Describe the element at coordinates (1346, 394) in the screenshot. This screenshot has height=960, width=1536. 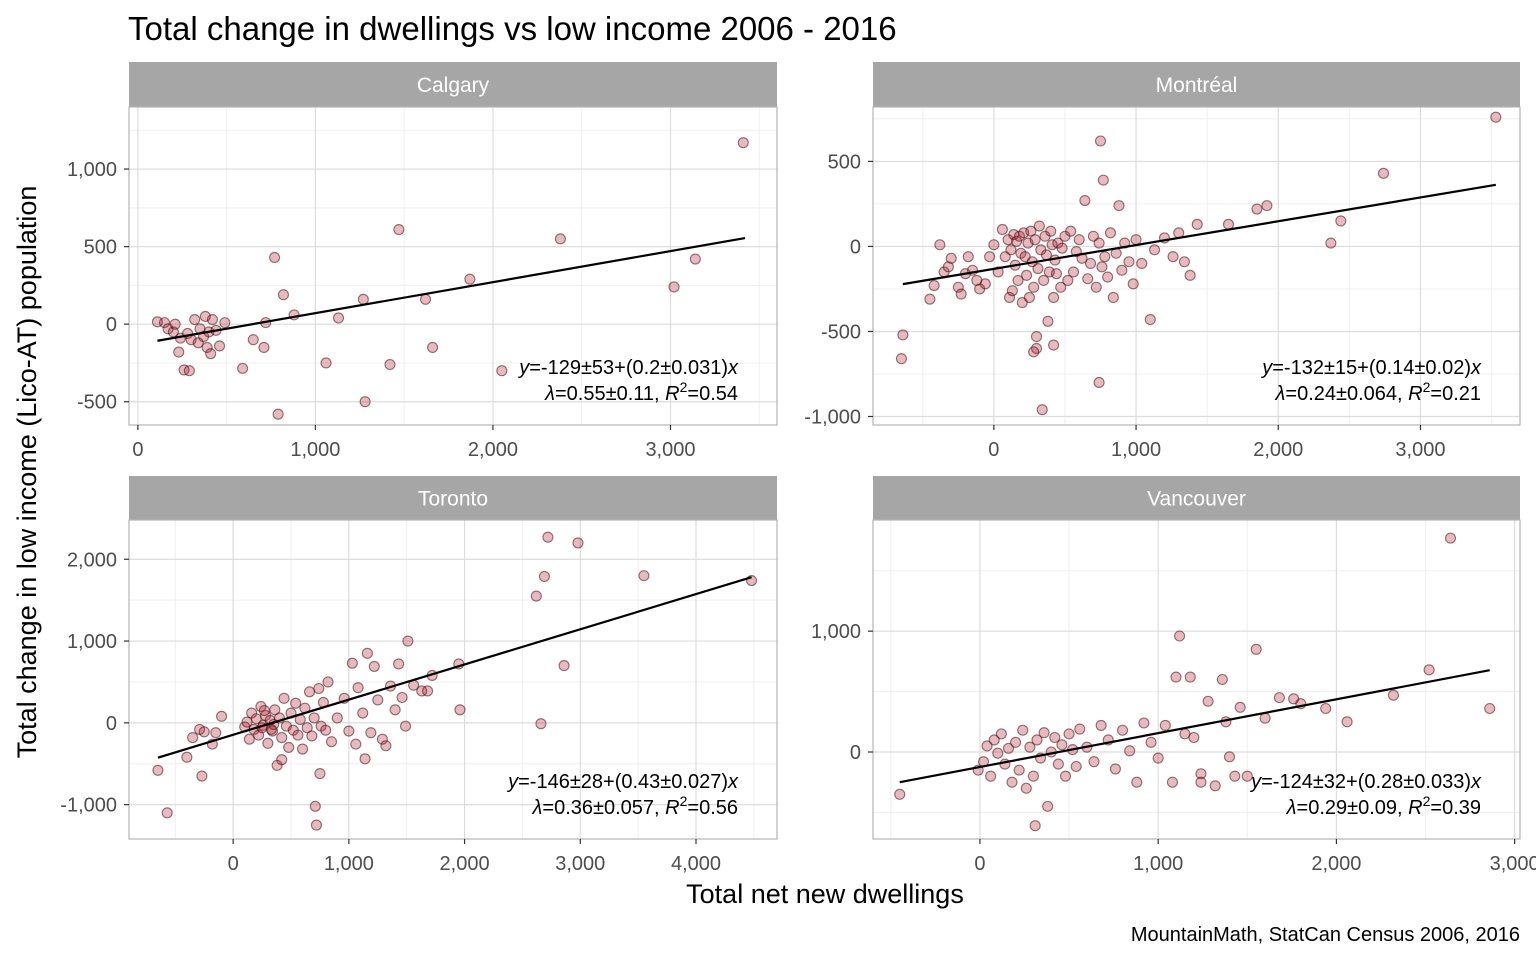
I see `stats-part: =0.24±0.064,` at that location.